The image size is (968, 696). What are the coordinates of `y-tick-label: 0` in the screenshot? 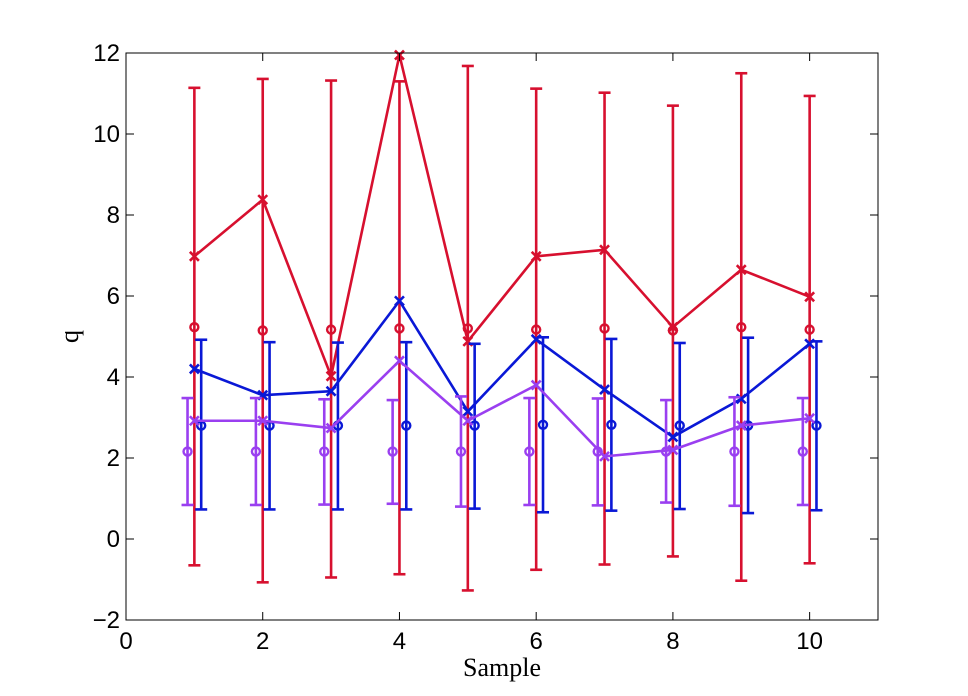 It's located at (113, 539).